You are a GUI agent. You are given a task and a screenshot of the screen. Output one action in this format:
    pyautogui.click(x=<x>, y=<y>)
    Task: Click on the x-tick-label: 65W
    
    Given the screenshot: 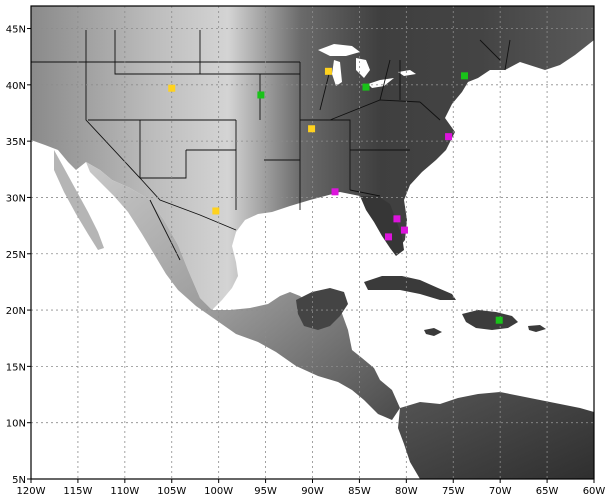 What is the action you would take?
    pyautogui.click(x=547, y=491)
    